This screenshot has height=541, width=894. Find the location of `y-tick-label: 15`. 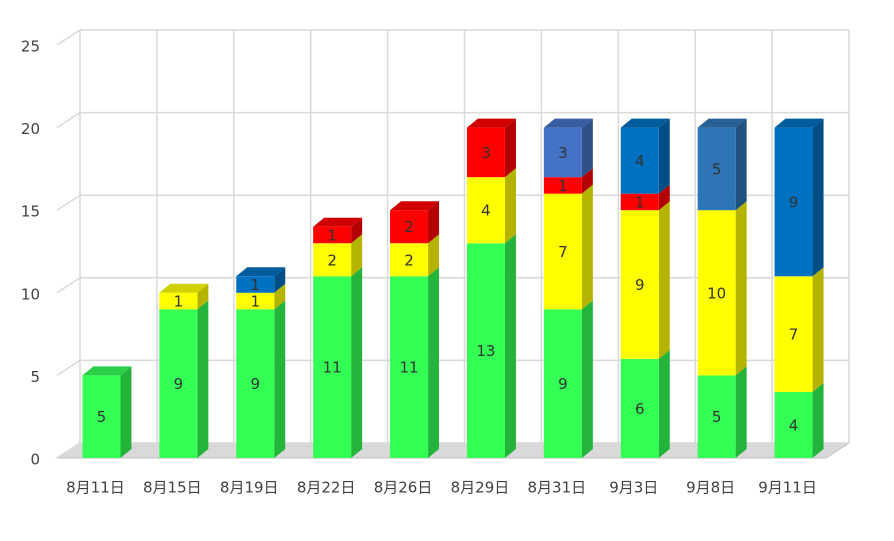

y-tick-label: 15 is located at coordinates (30, 212).